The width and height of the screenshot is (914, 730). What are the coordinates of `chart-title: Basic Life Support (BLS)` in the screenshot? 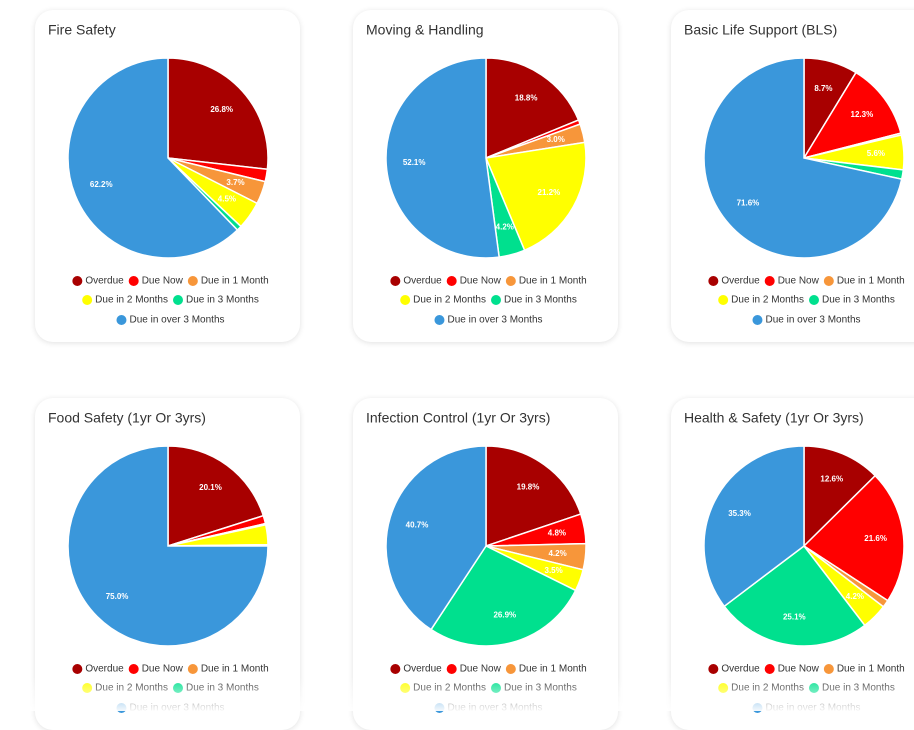 It's located at (760, 30).